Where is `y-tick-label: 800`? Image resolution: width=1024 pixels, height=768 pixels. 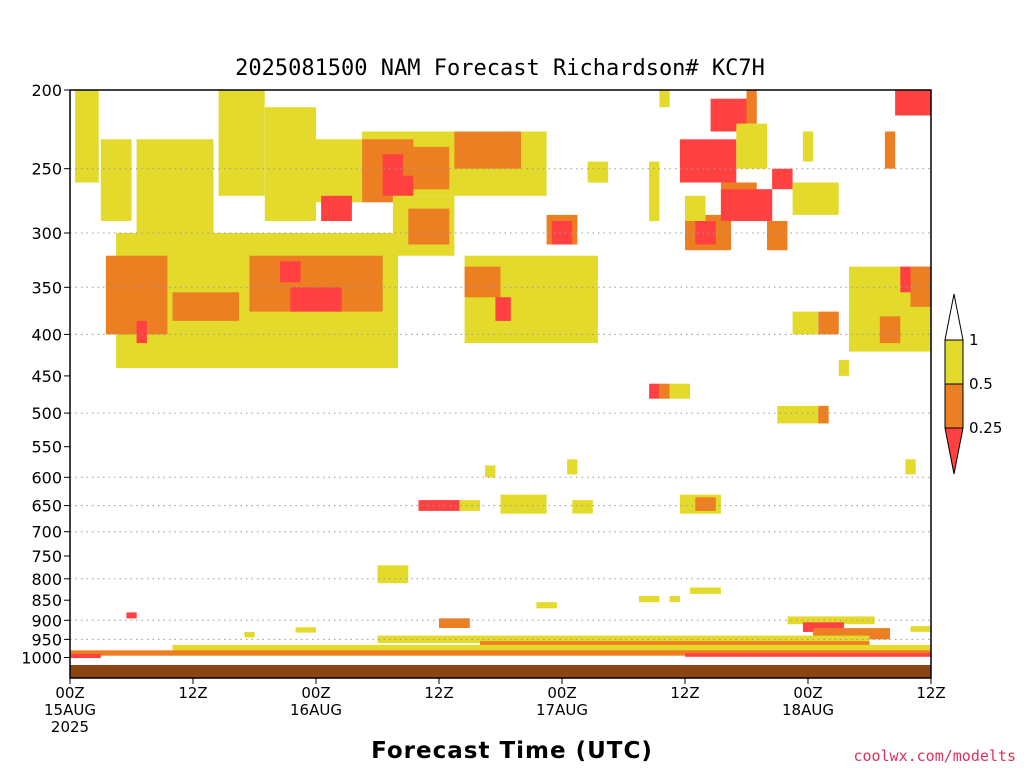 y-tick-label: 800 is located at coordinates (46, 579).